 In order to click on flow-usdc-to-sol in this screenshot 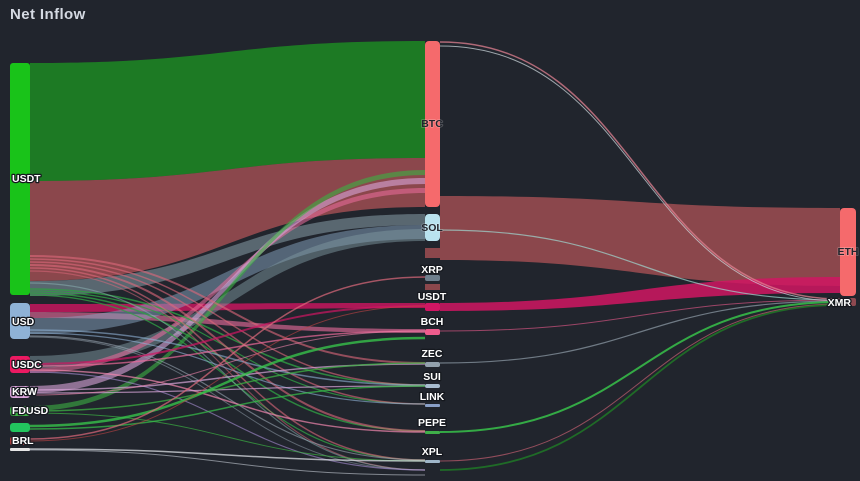, I will do `click(227, 298)`.